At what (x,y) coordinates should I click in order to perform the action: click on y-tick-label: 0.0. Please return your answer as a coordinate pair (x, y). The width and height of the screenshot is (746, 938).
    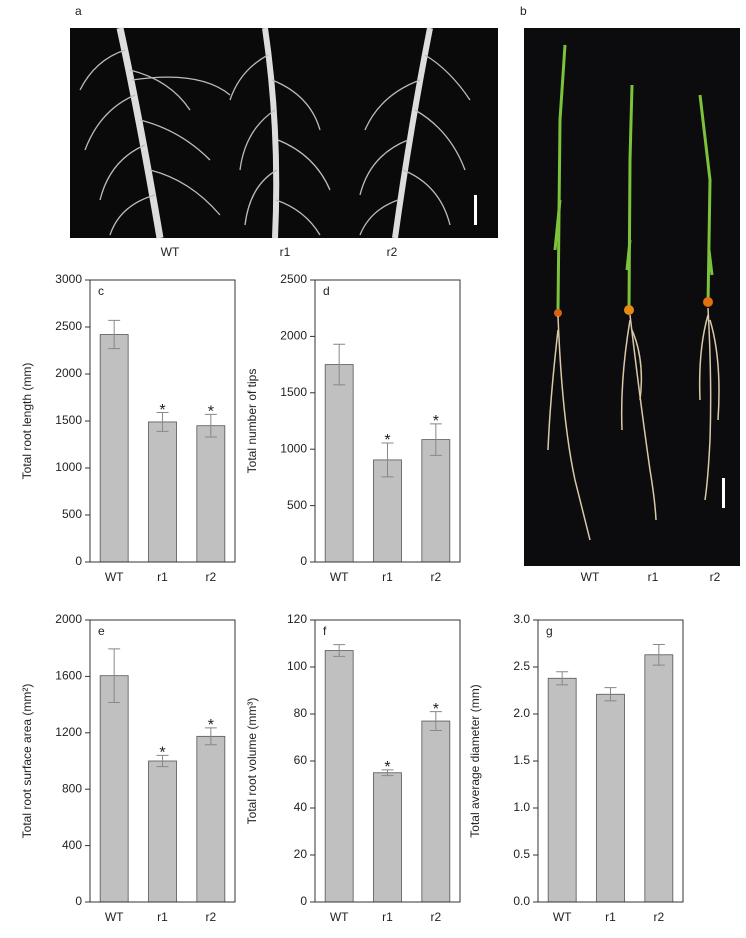
    Looking at the image, I should click on (521, 901).